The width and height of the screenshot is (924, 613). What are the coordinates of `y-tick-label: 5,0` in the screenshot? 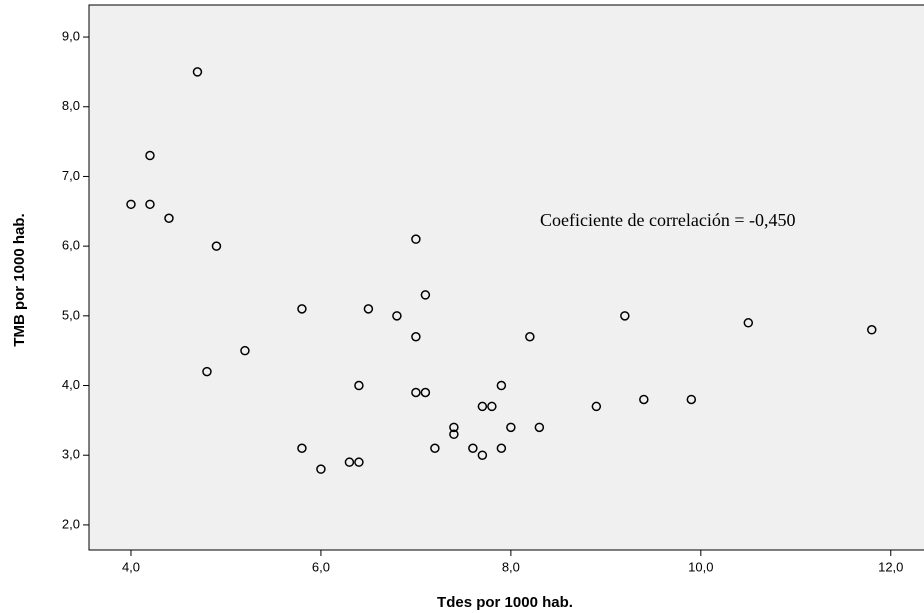 It's located at (71, 314).